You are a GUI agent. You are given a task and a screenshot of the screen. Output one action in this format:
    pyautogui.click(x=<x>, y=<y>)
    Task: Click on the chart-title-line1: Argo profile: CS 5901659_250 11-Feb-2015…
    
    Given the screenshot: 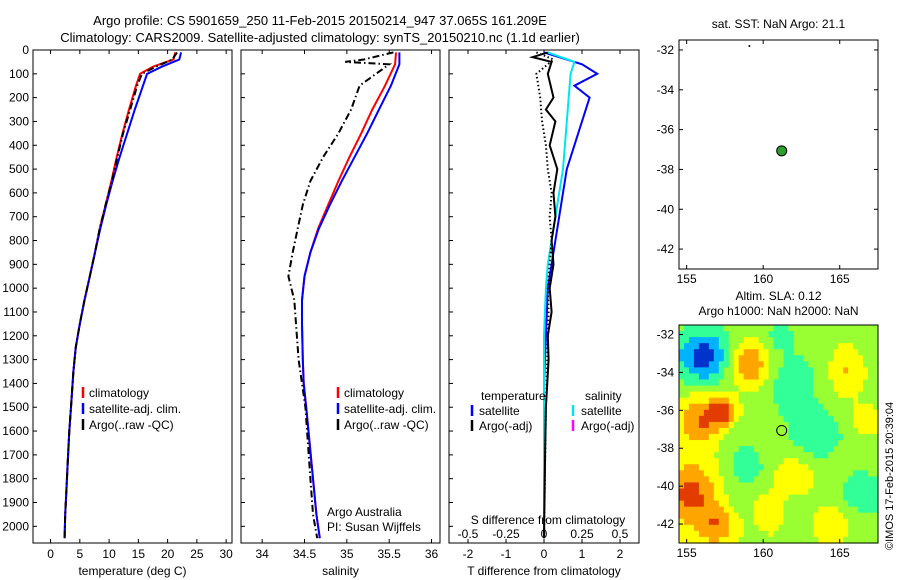 What is the action you would take?
    pyautogui.click(x=320, y=20)
    